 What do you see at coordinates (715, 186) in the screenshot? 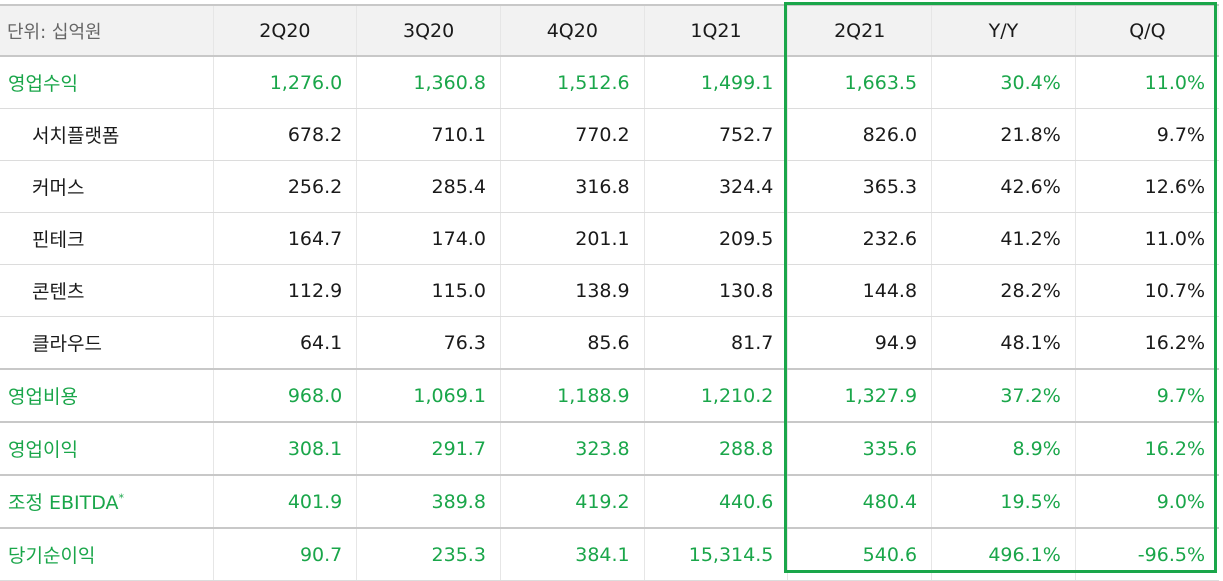
I see `table-cell: 324.4` at bounding box center [715, 186].